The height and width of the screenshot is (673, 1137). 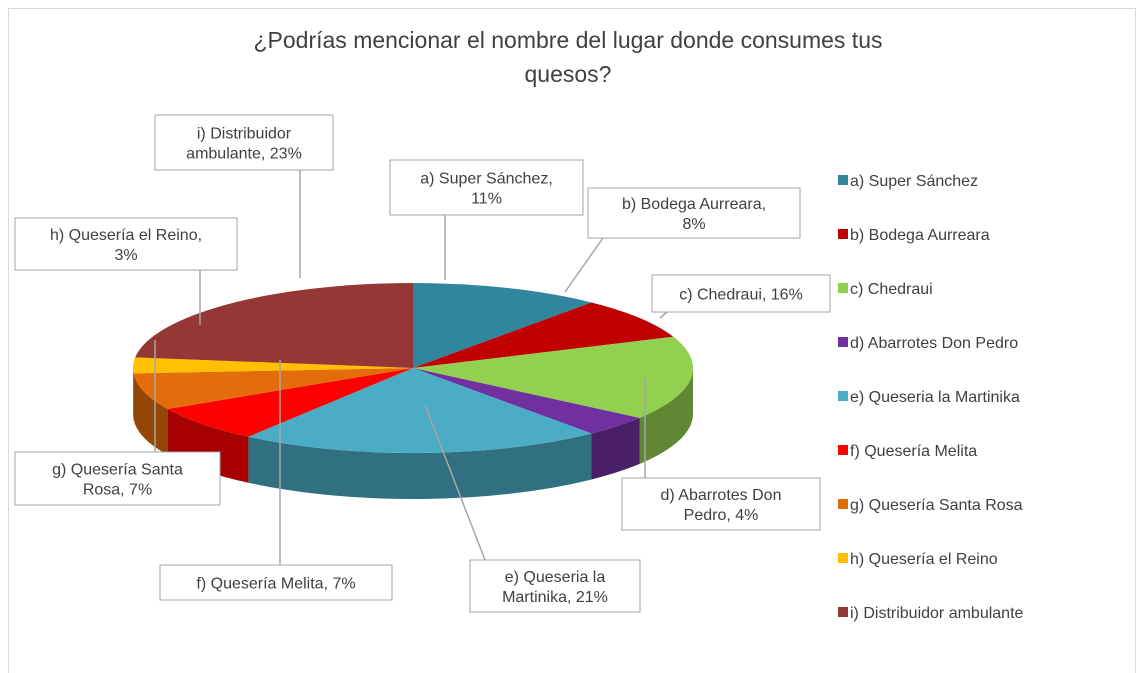 I want to click on data-label: i) Distribuidor ambulante, 23%, so click(x=244, y=144).